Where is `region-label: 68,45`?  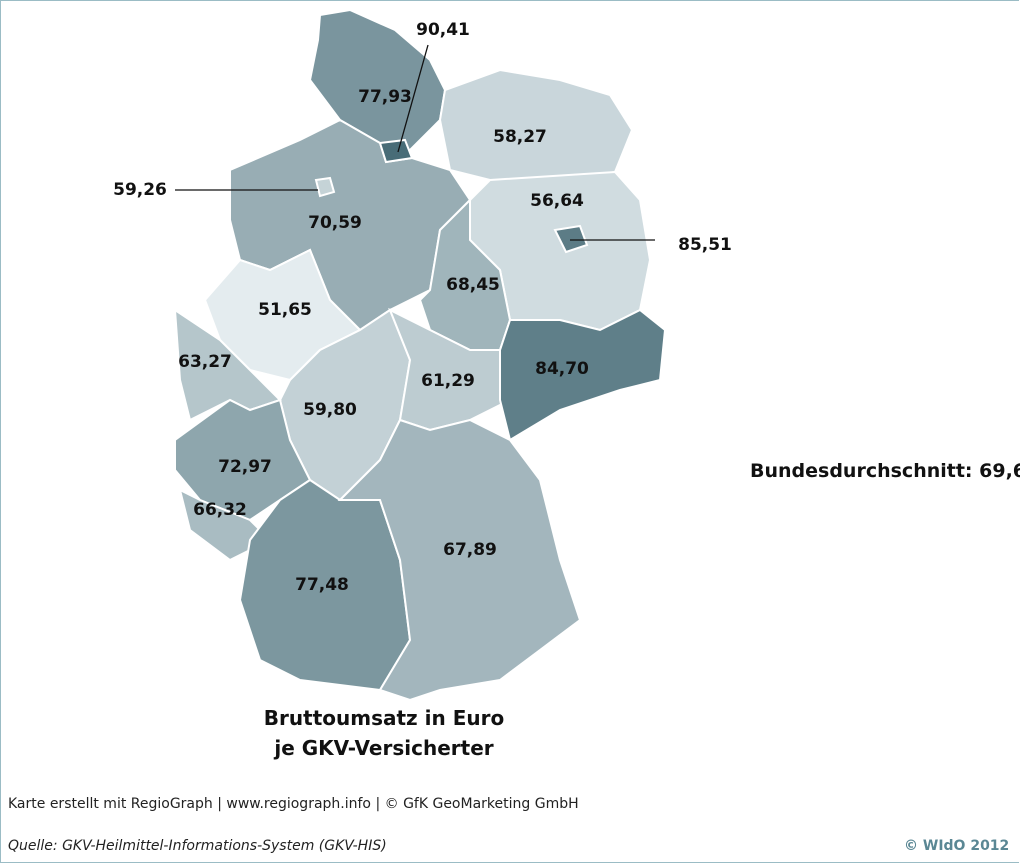
region-label: 68,45 is located at coordinates (473, 285).